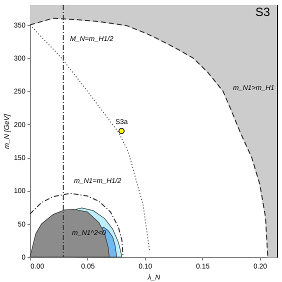 Image resolution: width=282 pixels, height=282 pixels. What do you see at coordinates (262, 12) in the screenshot?
I see `annotation: S3` at bounding box center [262, 12].